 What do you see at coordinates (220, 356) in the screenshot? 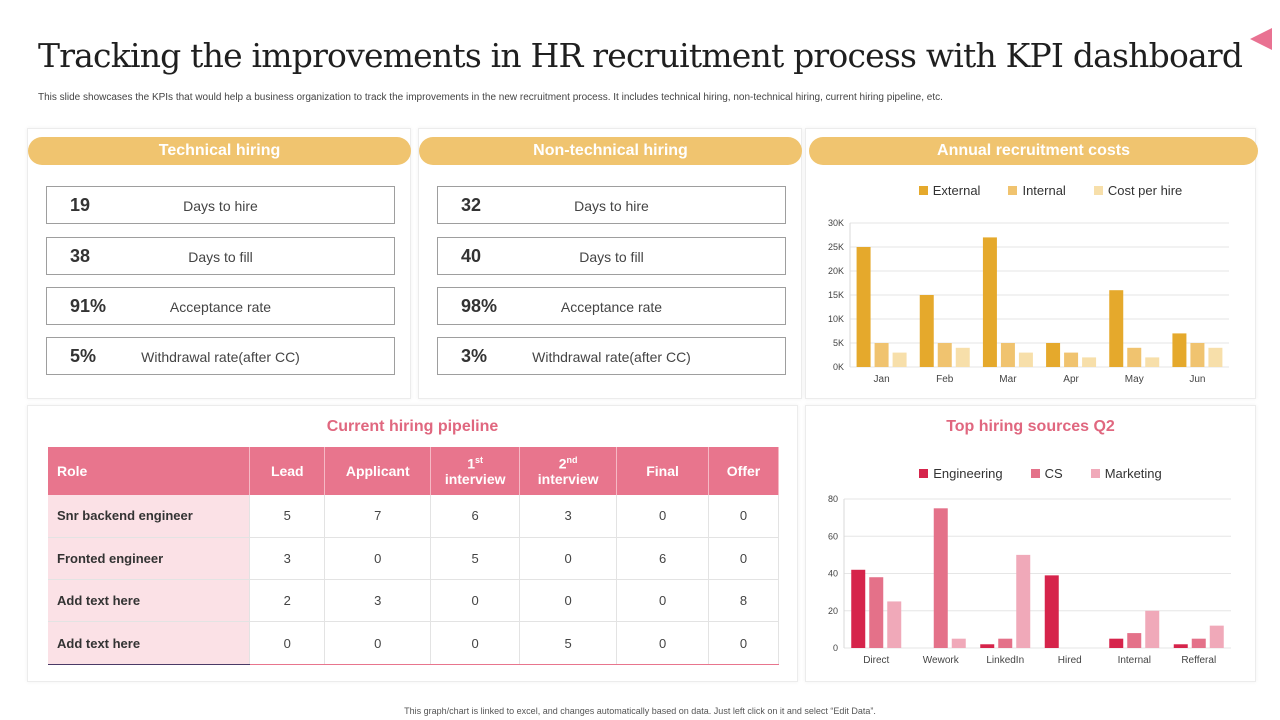
I see `kpi-withdrawal-rate: 5% Withdrawal rate(after CC)` at bounding box center [220, 356].